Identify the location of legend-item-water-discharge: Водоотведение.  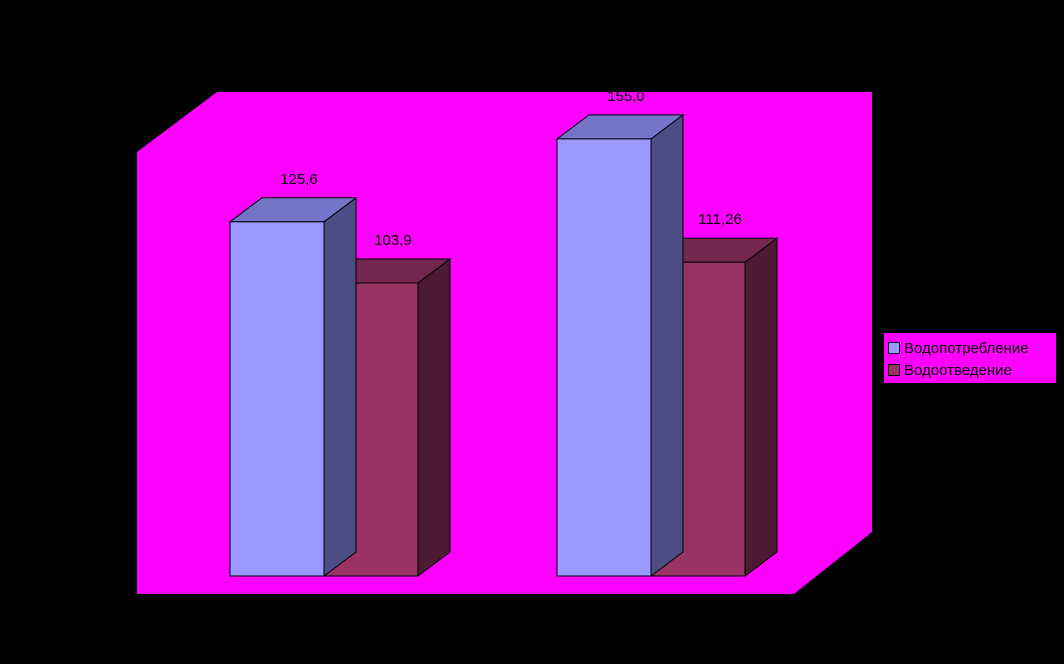
(972, 370).